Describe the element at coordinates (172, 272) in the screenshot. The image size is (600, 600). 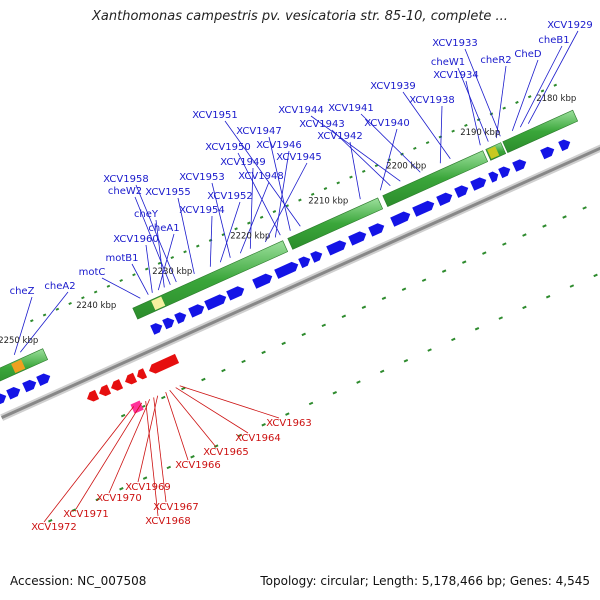
I see `scale-label: 2230 kbp` at that location.